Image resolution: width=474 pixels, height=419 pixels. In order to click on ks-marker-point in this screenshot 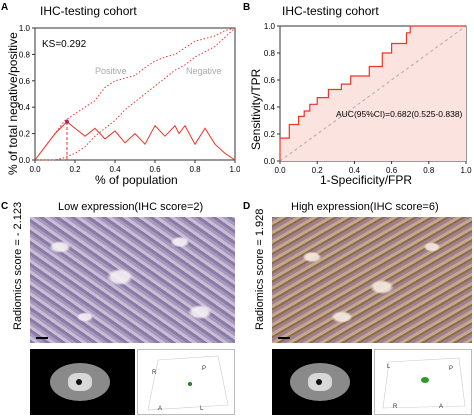, I will do `click(67, 121)`.